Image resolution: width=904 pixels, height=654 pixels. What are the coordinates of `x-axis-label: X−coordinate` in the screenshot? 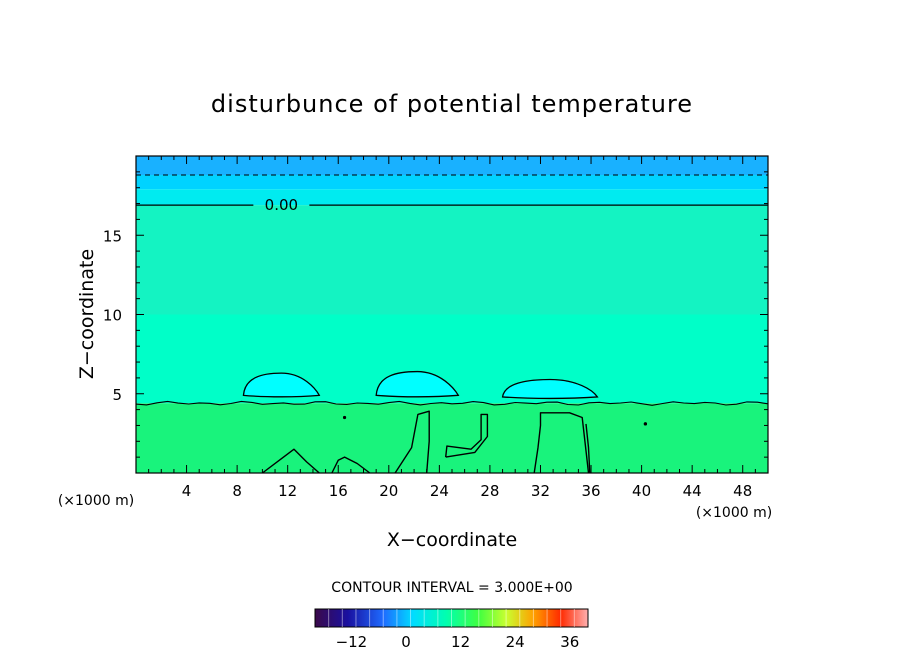 It's located at (452, 540).